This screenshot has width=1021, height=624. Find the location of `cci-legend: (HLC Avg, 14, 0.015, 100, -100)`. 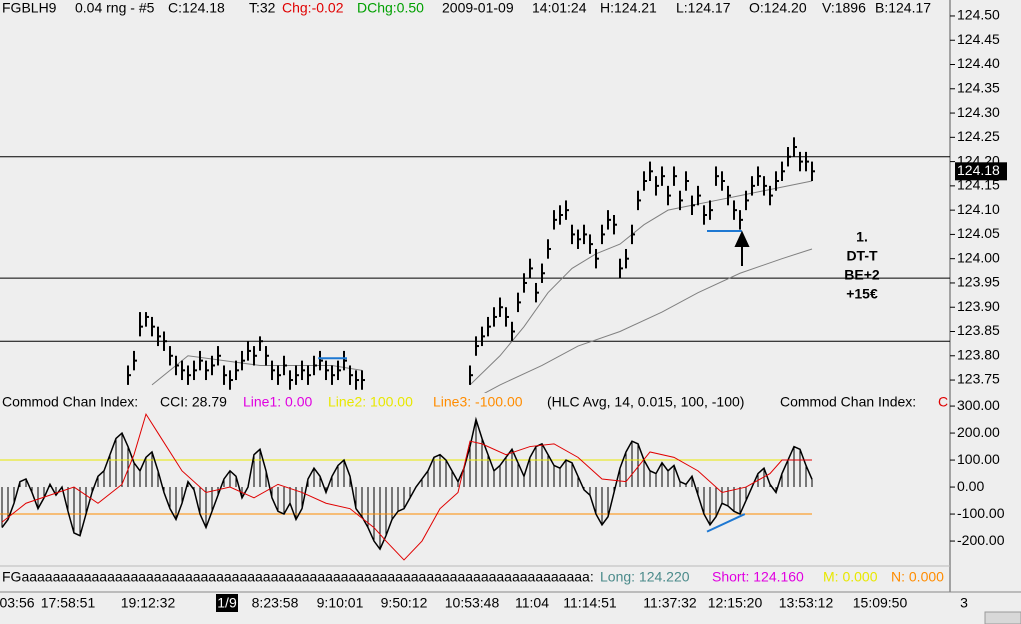

cci-legend: (HLC Avg, 14, 0.015, 100, -100) is located at coordinates (645, 402).